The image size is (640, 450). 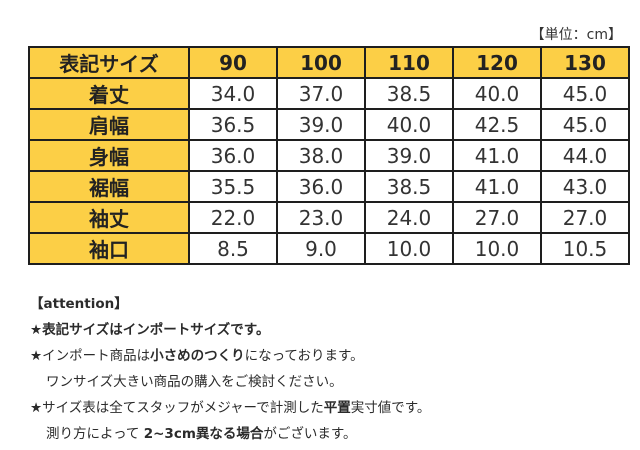 What do you see at coordinates (233, 248) in the screenshot?
I see `value-cell: 8.5` at bounding box center [233, 248].